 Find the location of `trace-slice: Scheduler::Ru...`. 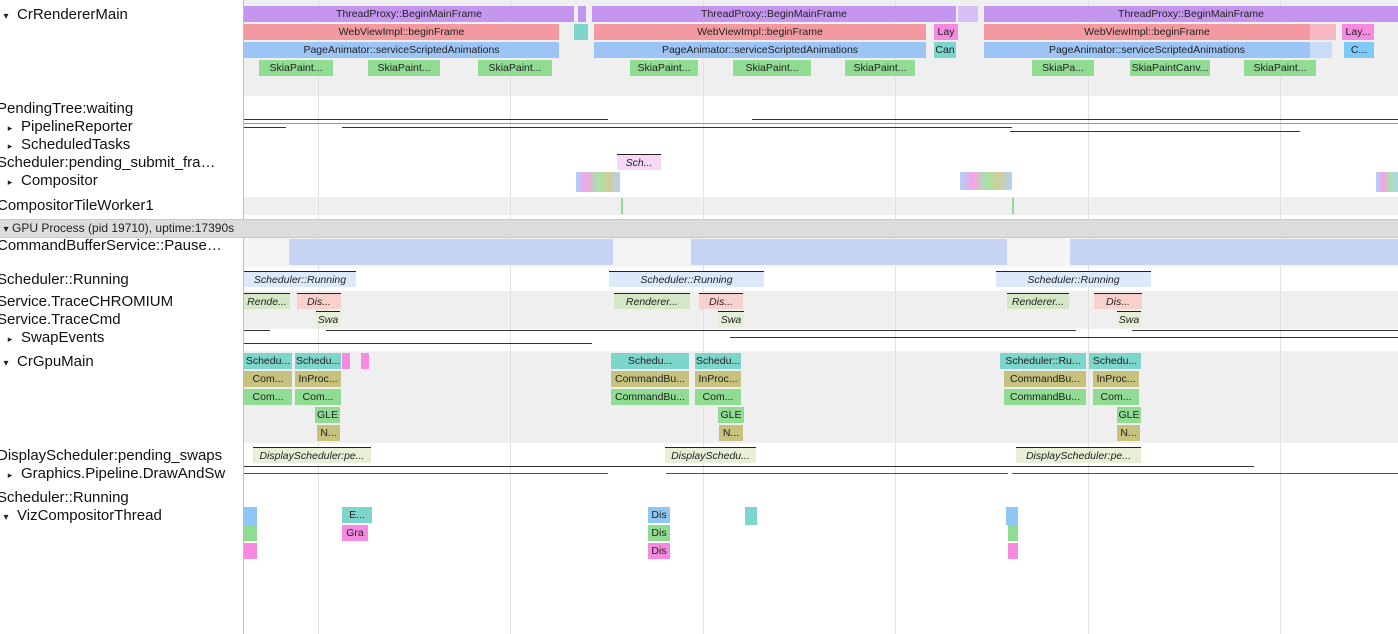

trace-slice: Scheduler::Ru... is located at coordinates (1043, 361).